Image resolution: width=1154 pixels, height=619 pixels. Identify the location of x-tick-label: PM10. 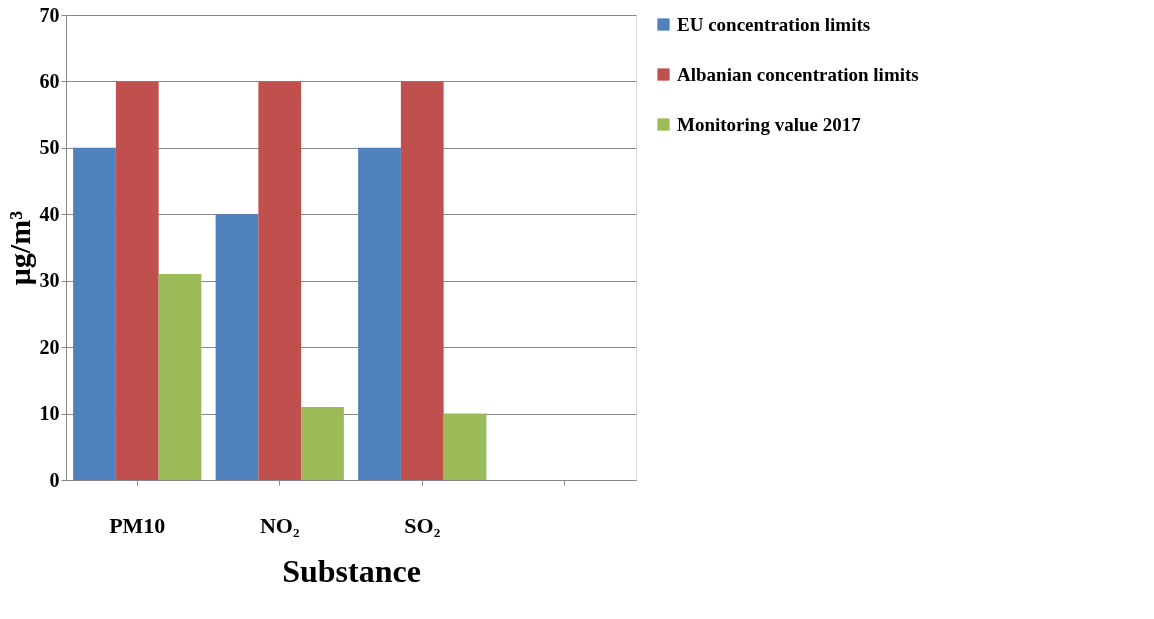
(137, 525).